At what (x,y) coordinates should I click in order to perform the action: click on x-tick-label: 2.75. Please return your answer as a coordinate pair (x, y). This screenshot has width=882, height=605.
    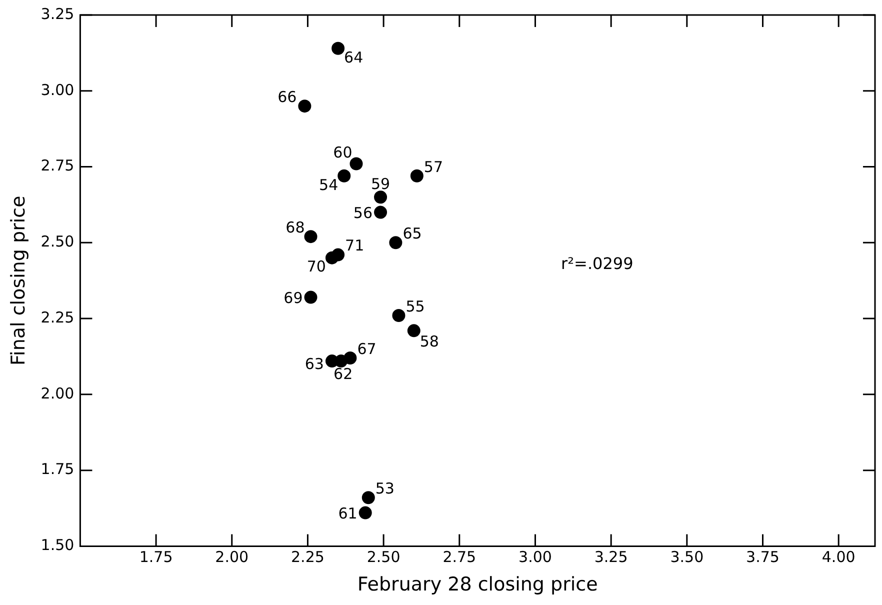
    Looking at the image, I should click on (459, 557).